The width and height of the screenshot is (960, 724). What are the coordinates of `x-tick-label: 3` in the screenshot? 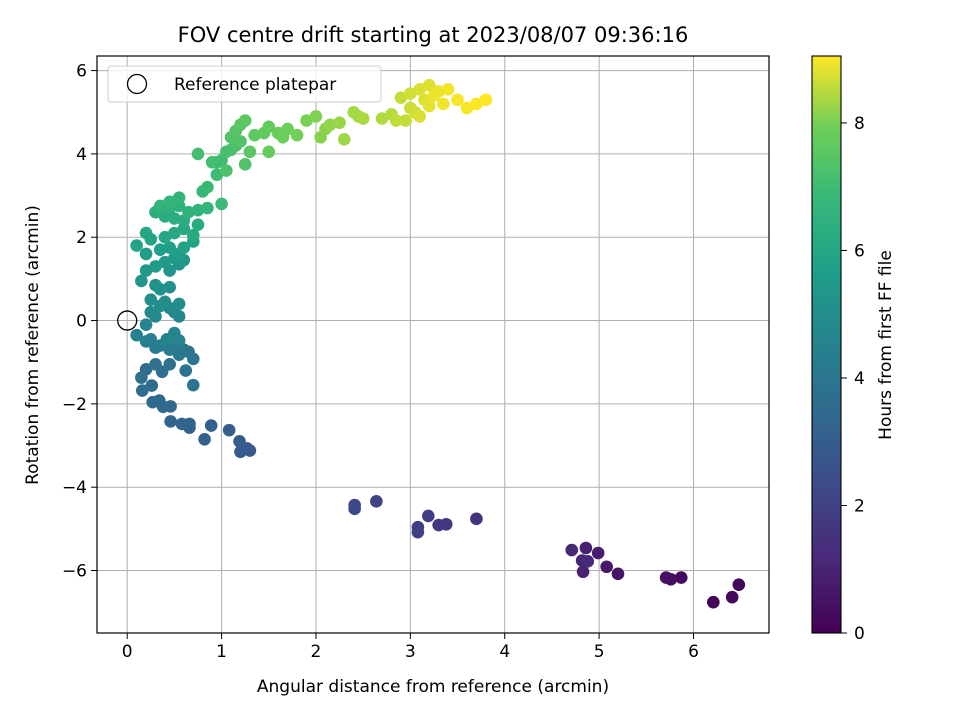 It's located at (410, 652).